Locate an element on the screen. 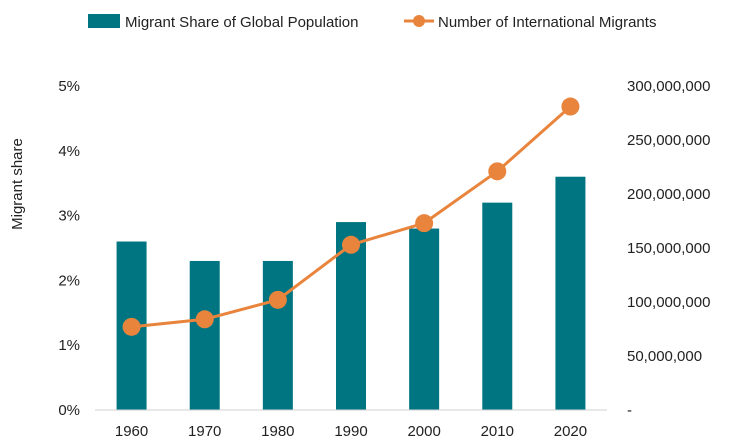 This screenshot has height=443, width=750. x-tick-label: 2020 is located at coordinates (570, 431).